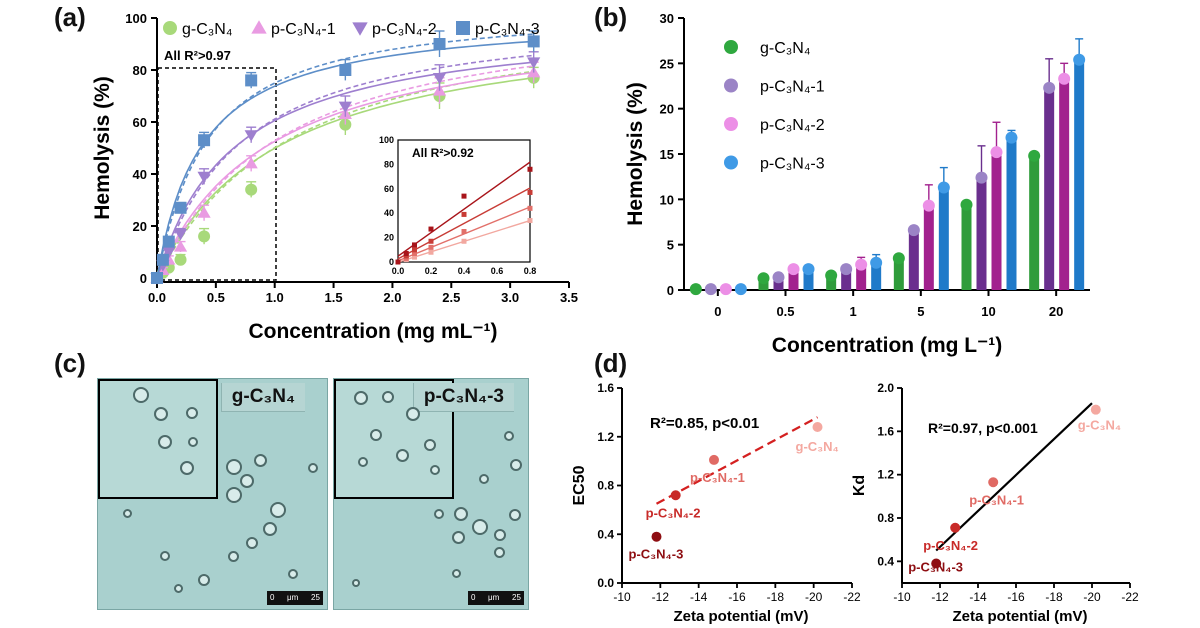 The height and width of the screenshot is (628, 1200). Describe the element at coordinates (315, 597) in the screenshot. I see `scale-end: 25` at that location.